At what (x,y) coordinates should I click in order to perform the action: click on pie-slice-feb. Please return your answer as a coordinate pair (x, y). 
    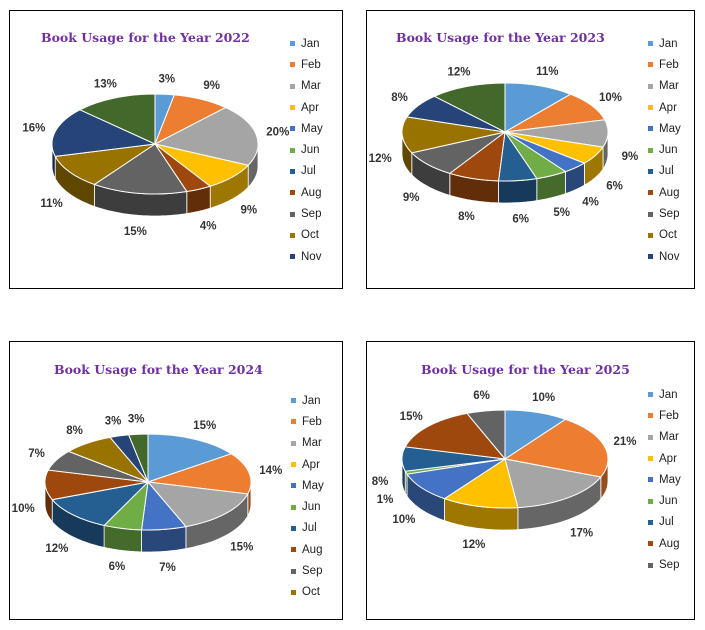
    Looking at the image, I should click on (556, 448).